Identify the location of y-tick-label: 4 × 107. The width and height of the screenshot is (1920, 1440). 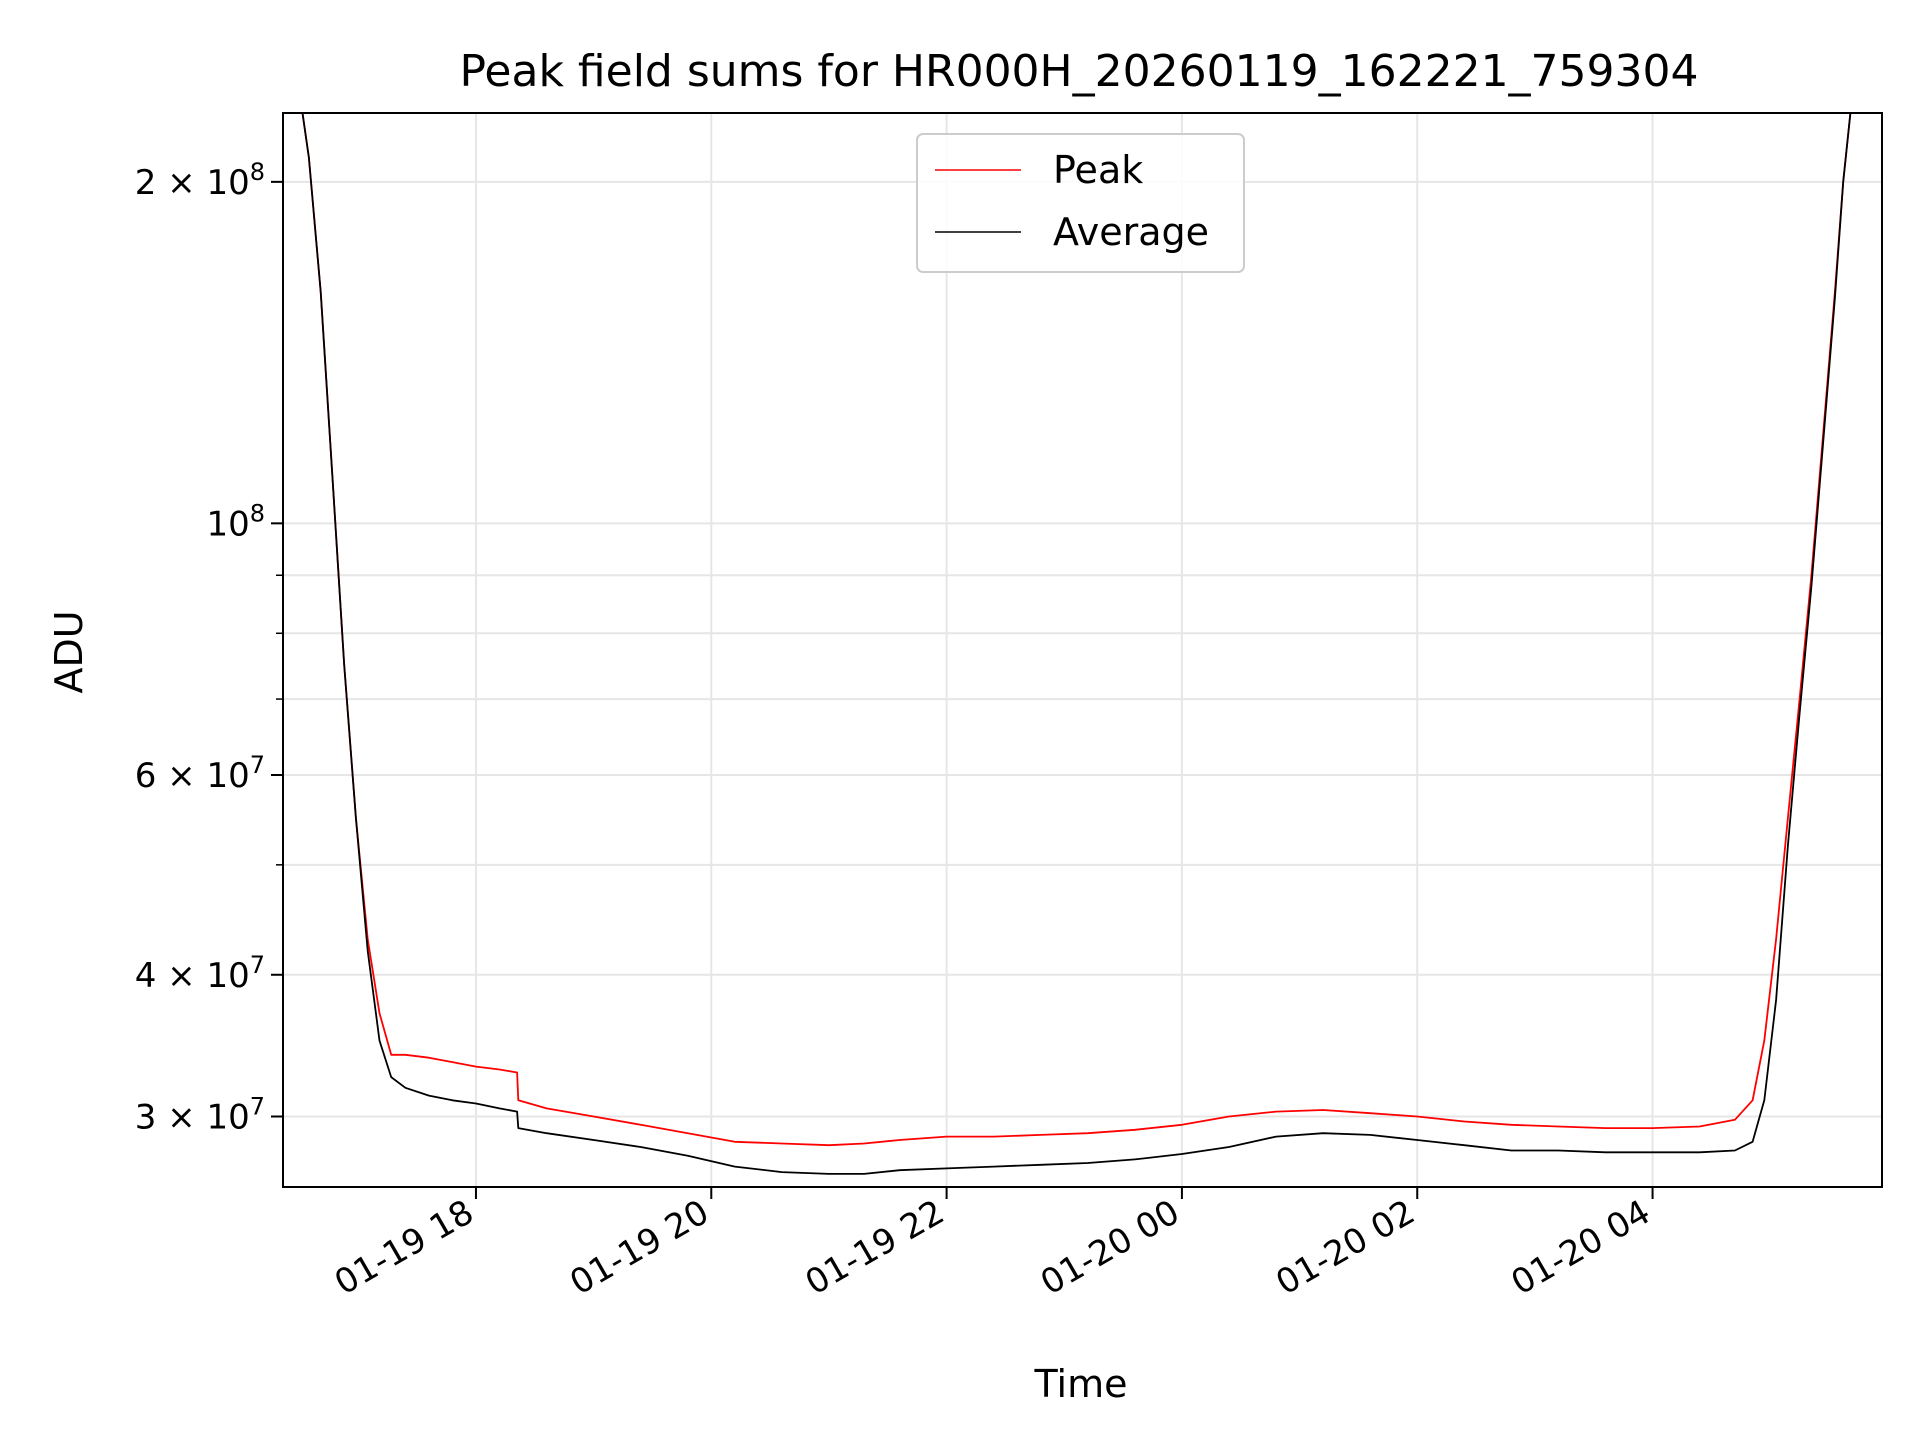
(200, 973).